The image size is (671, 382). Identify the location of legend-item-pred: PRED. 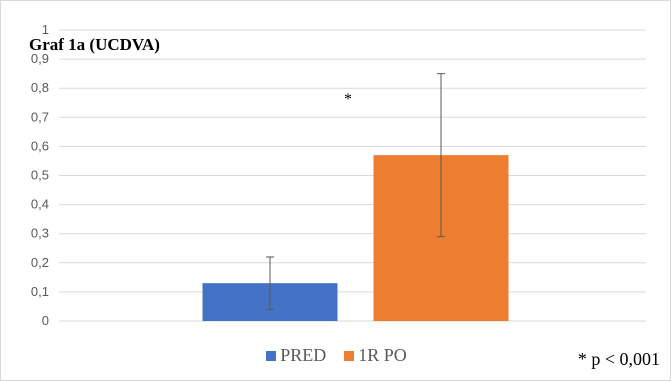
(296, 355).